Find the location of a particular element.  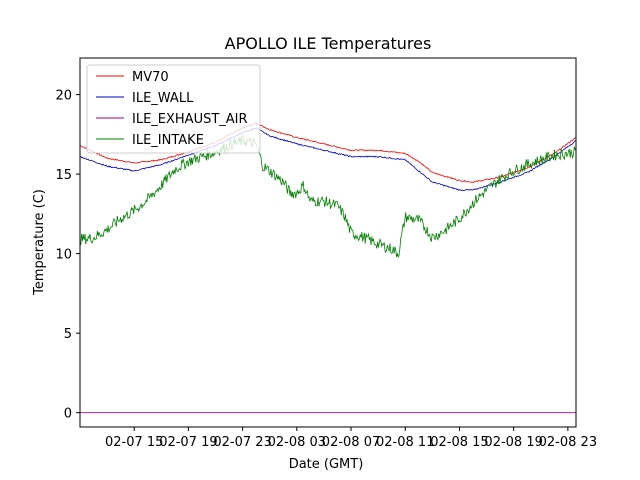

legend-entry-label: MV70 is located at coordinates (150, 77).